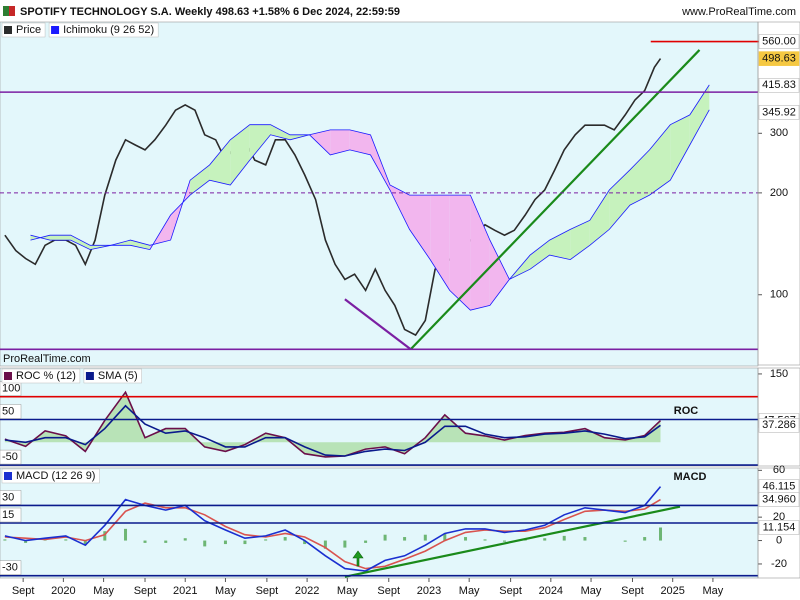 The width and height of the screenshot is (800, 600). What do you see at coordinates (8, 411) in the screenshot?
I see `level-label: 50` at bounding box center [8, 411].